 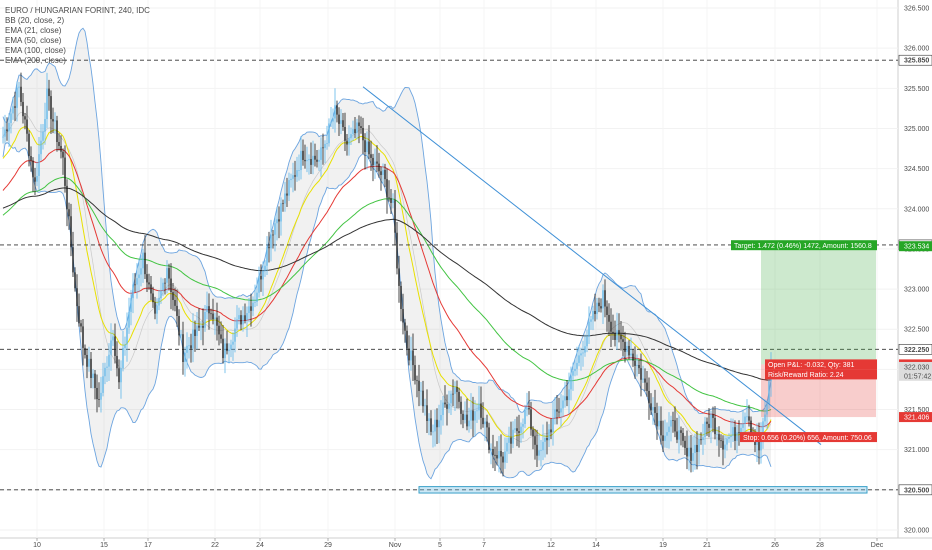 What do you see at coordinates (916, 169) in the screenshot?
I see `price-tick-label: 324.500` at bounding box center [916, 169].